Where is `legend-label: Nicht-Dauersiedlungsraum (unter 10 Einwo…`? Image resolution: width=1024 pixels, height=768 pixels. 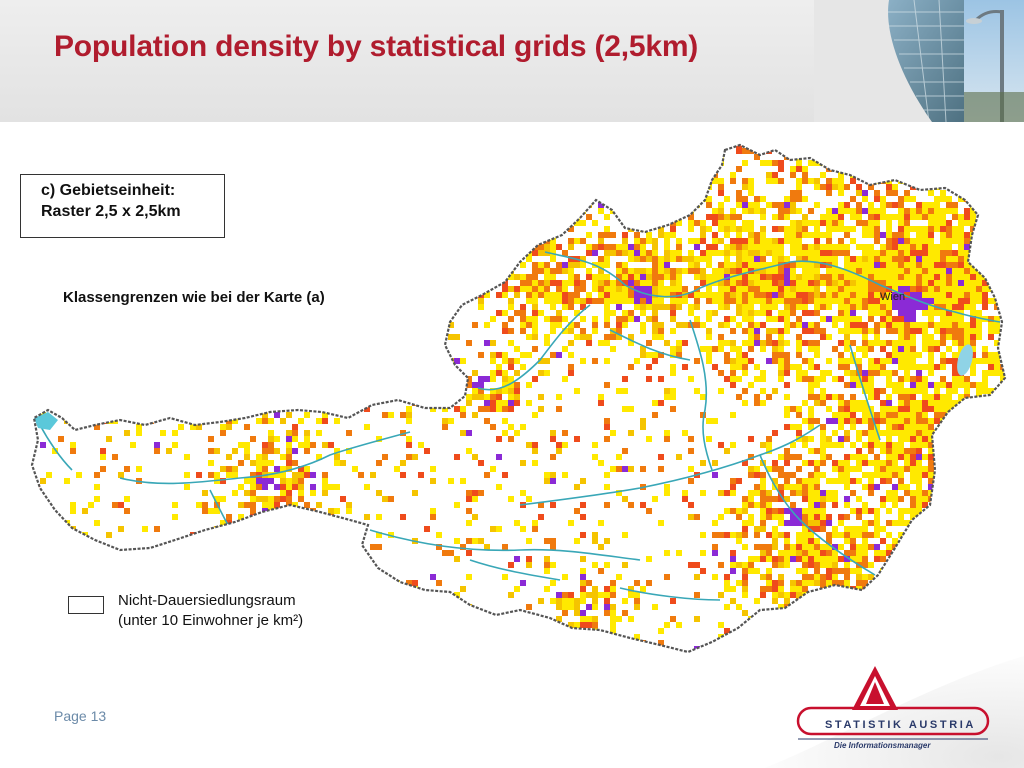
legend-label: Nicht-Dauersiedlungsraum (unter 10 Einwo… is located at coordinates (210, 611).